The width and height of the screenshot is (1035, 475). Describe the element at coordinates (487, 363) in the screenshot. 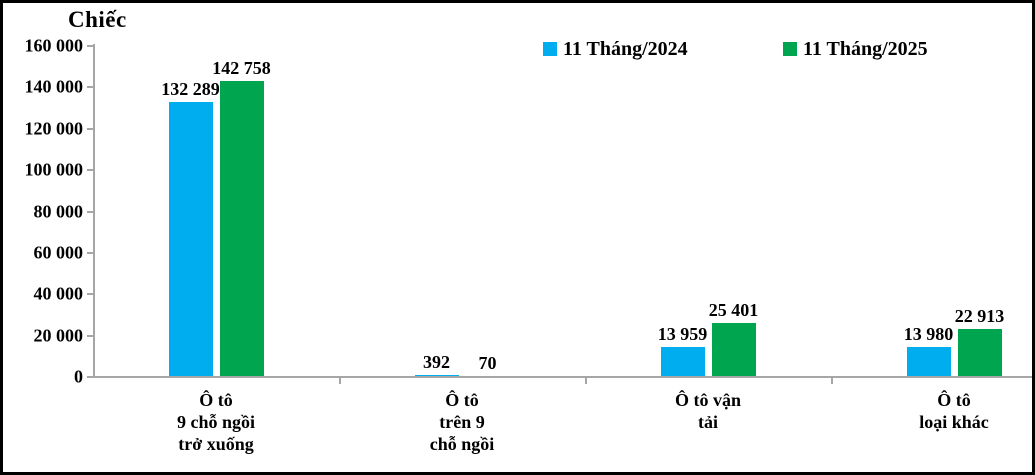

I see `bar-value-label: 70` at that location.